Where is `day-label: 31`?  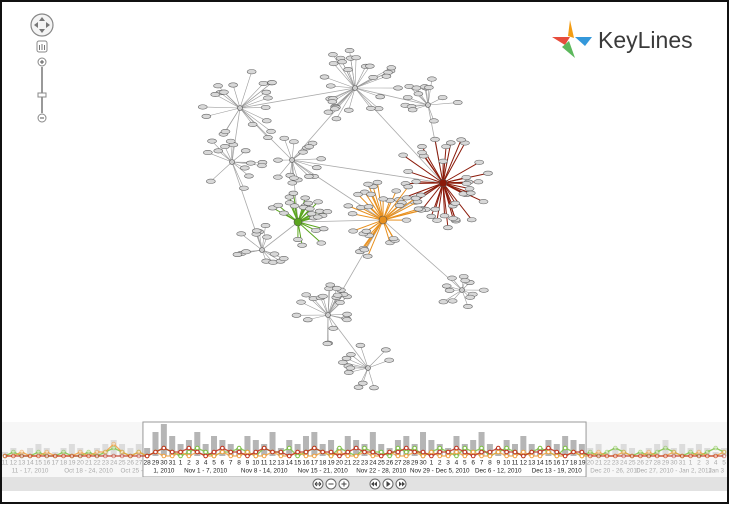
day-label: 31 is located at coordinates (683, 463).